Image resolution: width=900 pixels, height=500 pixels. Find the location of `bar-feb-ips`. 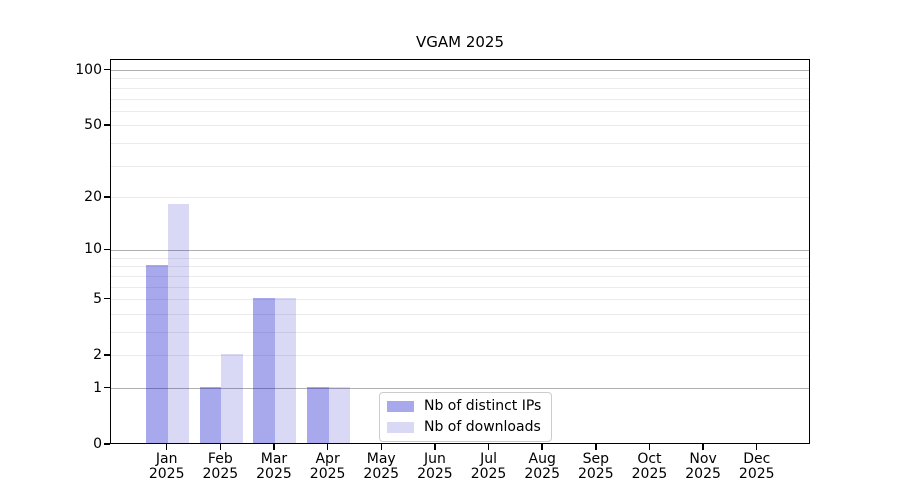

bar-feb-ips is located at coordinates (210, 414).